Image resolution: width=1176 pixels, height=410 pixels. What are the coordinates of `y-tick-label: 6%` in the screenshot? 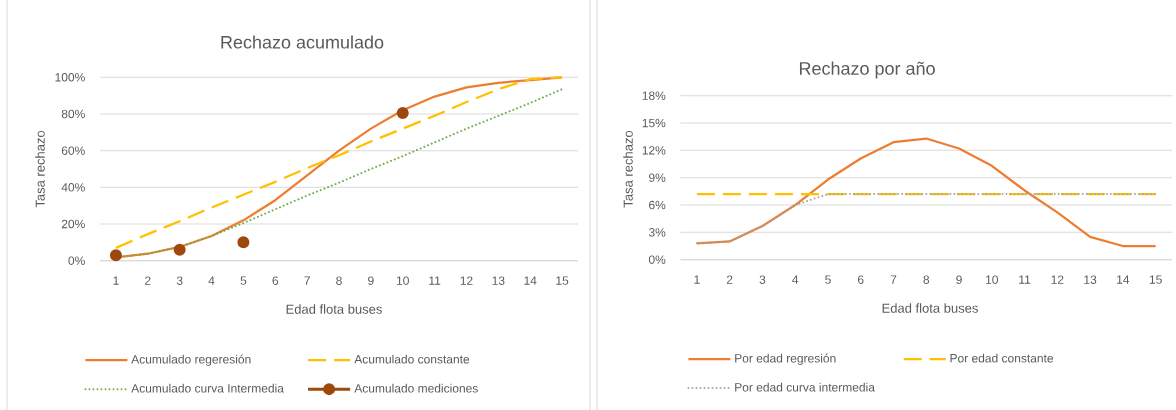 It's located at (657, 205).